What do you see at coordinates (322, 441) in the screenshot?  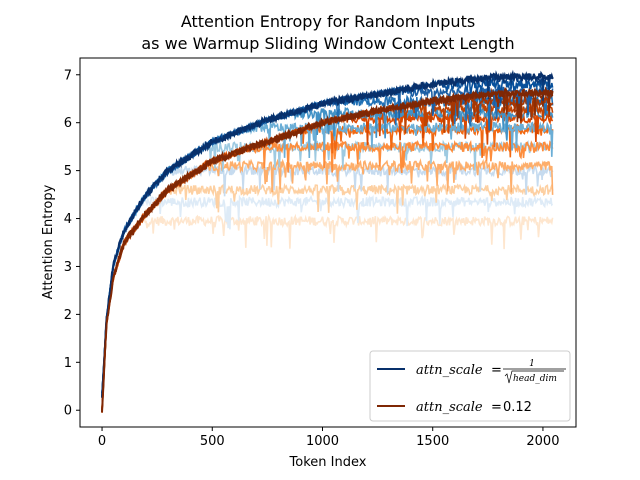 I see `x-tick-label: 1000` at bounding box center [322, 441].